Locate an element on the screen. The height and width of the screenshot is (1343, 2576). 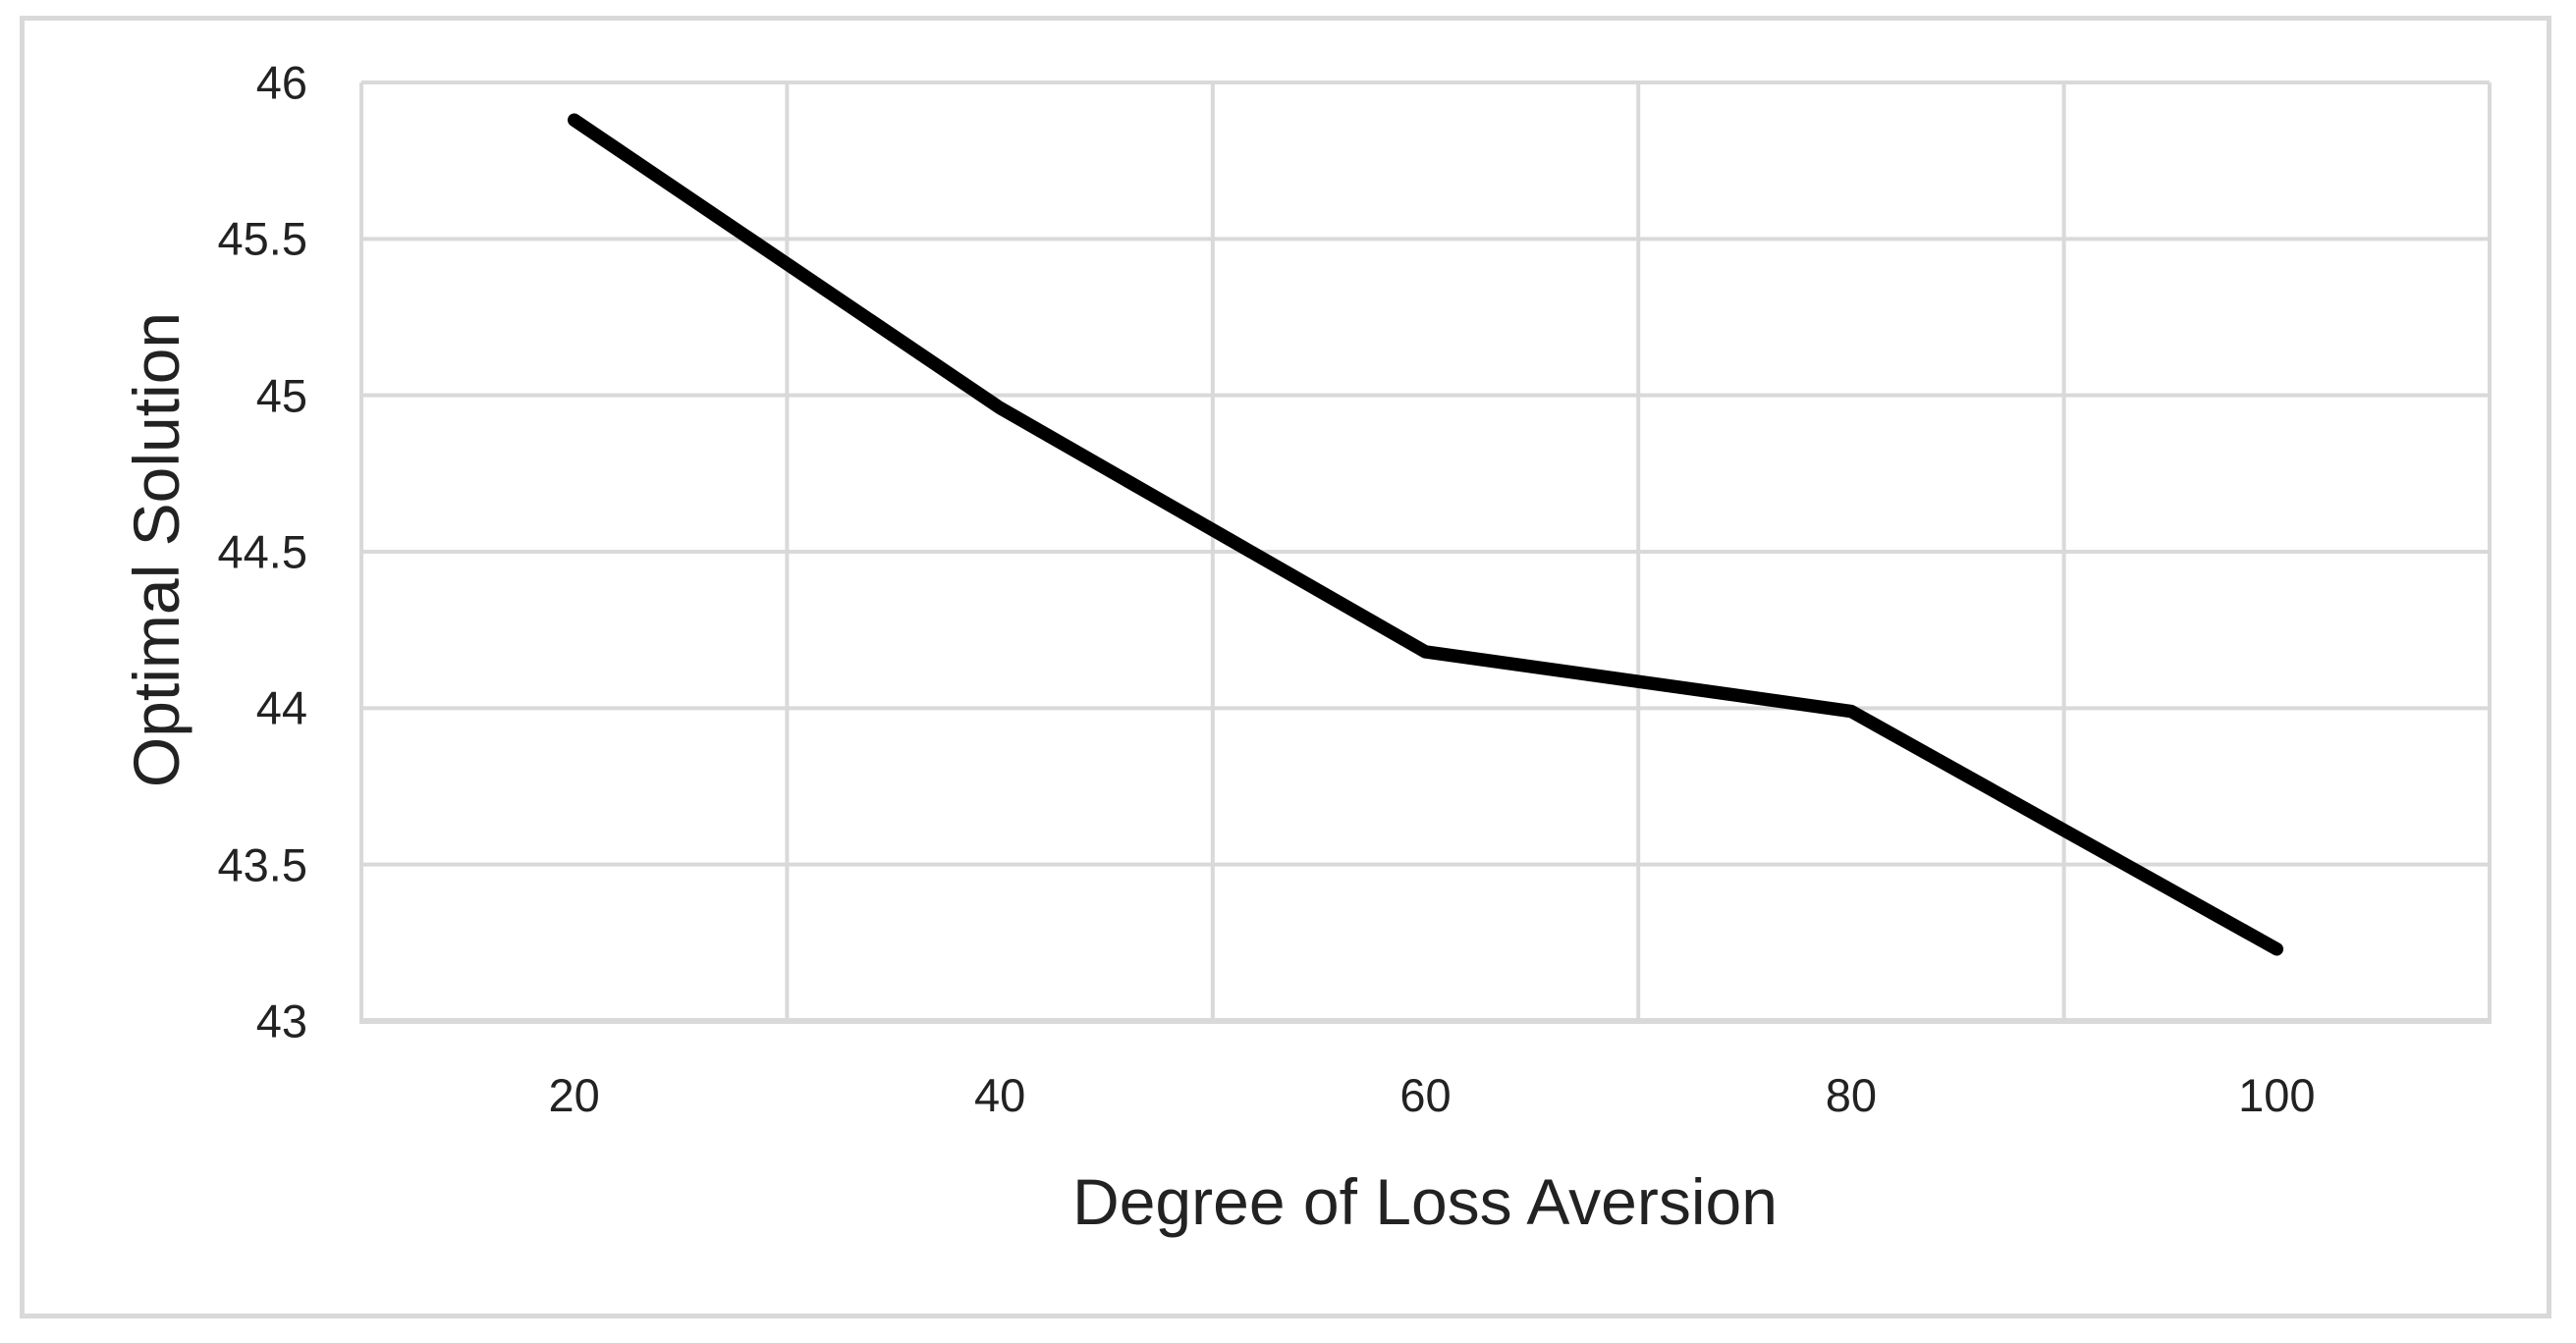
x-tick-label: 20 is located at coordinates (574, 1095).